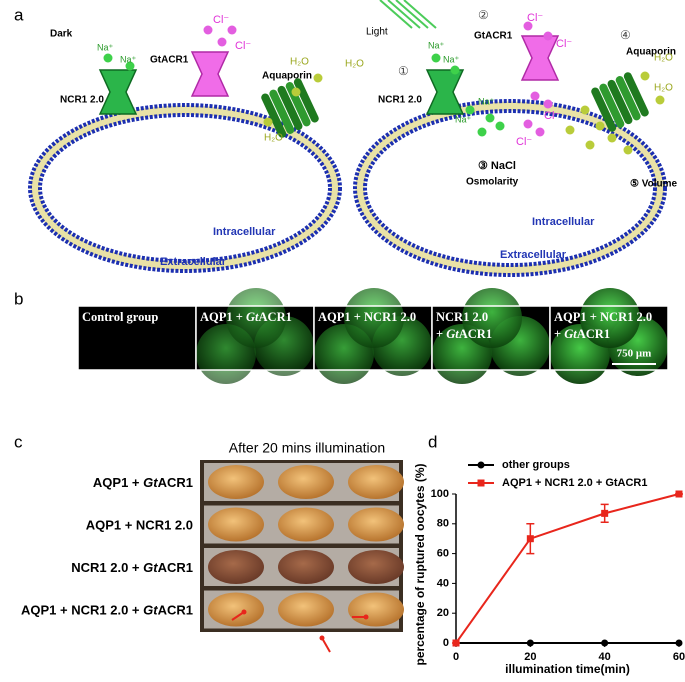 This screenshot has width=685, height=682. I want to click on row-label: AQP1 + GtACR1, so click(143, 482).